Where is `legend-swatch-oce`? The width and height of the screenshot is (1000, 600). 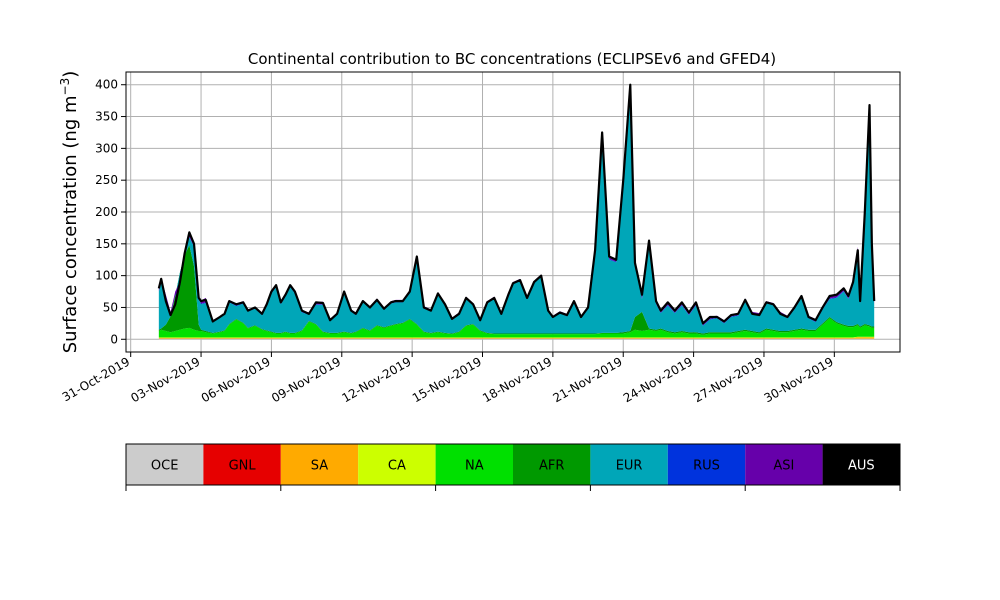 legend-swatch-oce is located at coordinates (165, 464).